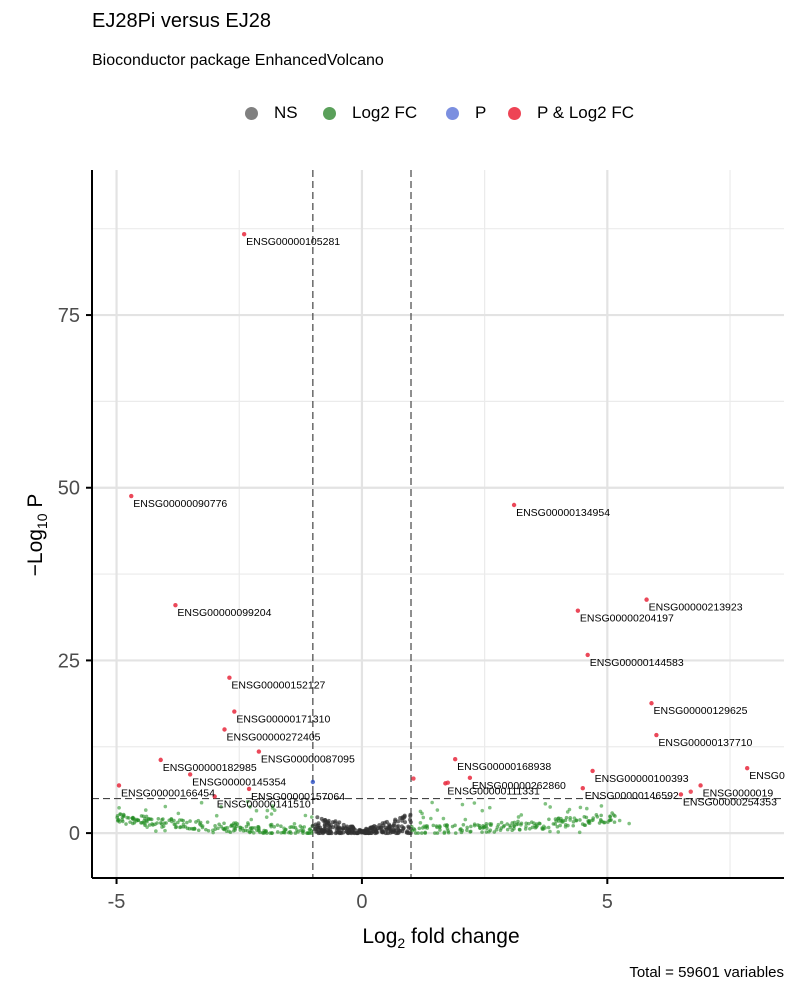  I want to click on point-label: ENSG00000171310, so click(283, 720).